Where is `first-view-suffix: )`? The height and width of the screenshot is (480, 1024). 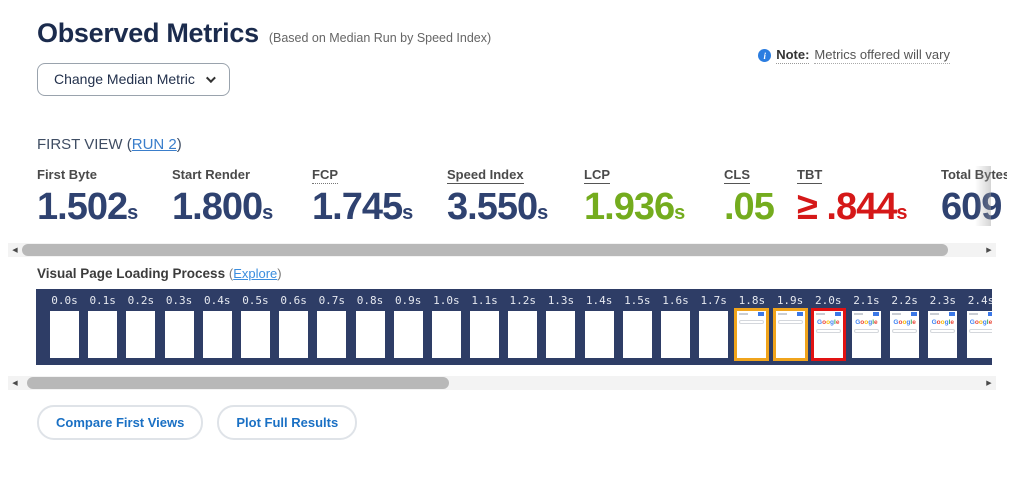
first-view-suffix: ) is located at coordinates (179, 144).